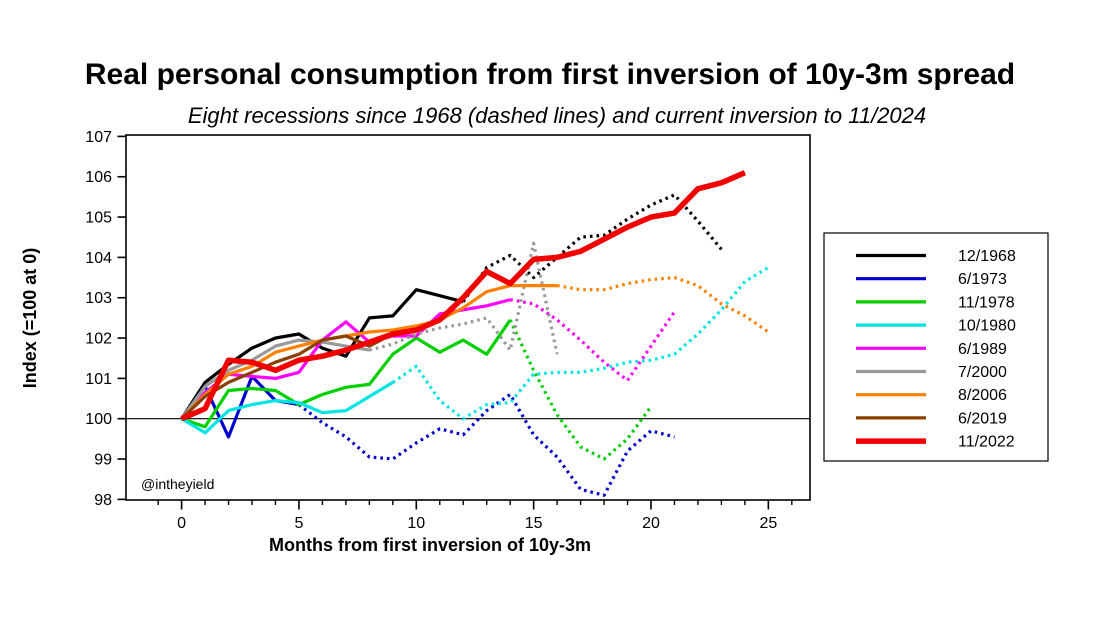 This screenshot has height=619, width=1102. What do you see at coordinates (592, 340) in the screenshot?
I see `series-6/1989-dashed` at bounding box center [592, 340].